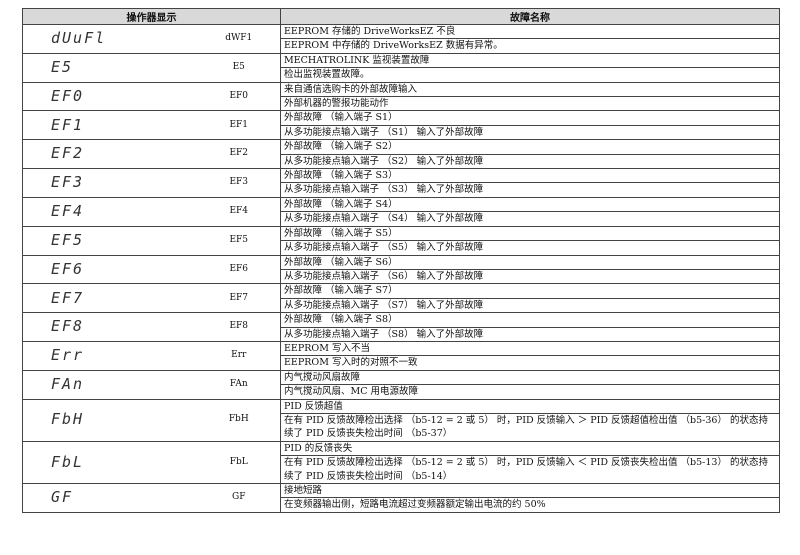  I want to click on fault-description: 从多功能接点输入端子 （S3） 输入了外部故障, so click(530, 190).